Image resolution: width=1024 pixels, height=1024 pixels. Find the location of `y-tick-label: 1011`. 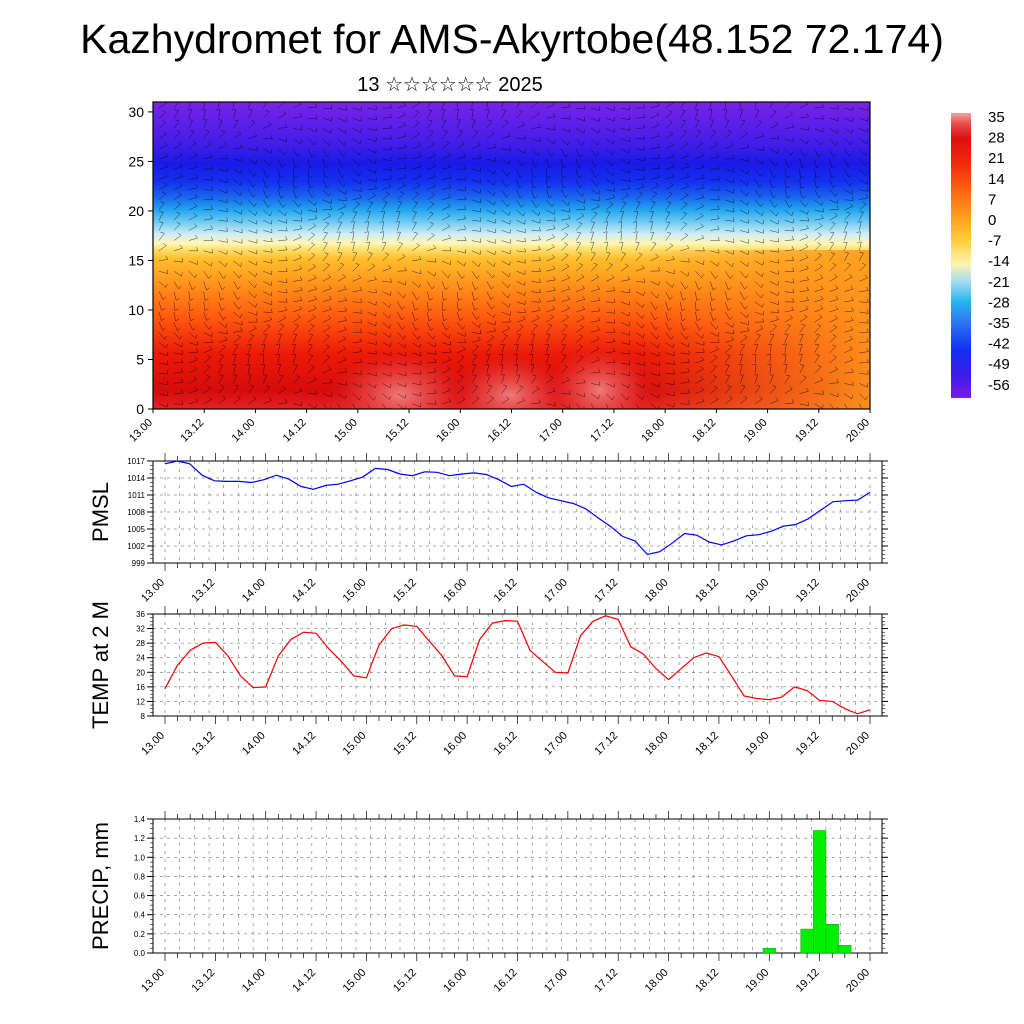

y-tick-label: 1011 is located at coordinates (137, 495).